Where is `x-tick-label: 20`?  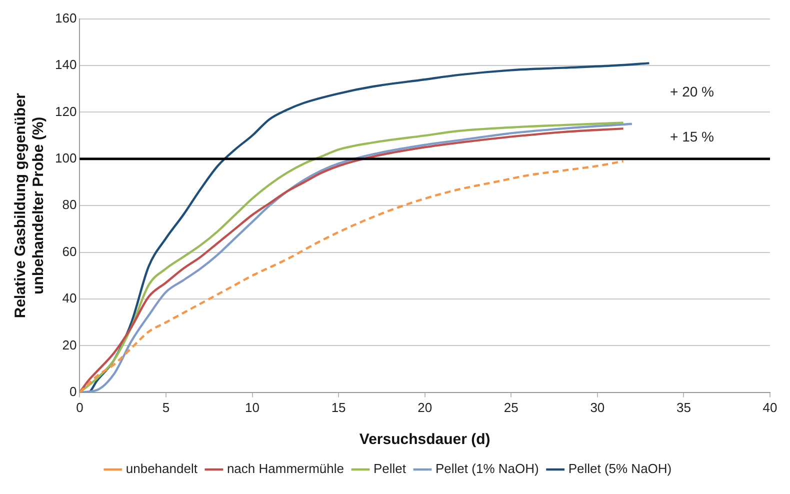 x-tick-label: 20 is located at coordinates (425, 407).